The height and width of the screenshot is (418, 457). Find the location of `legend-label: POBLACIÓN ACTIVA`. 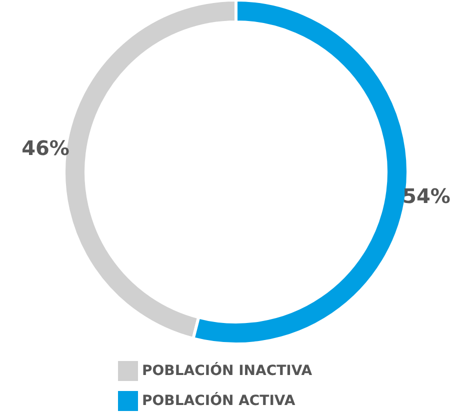

legend-label: POBLACIÓN ACTIVA is located at coordinates (219, 401).